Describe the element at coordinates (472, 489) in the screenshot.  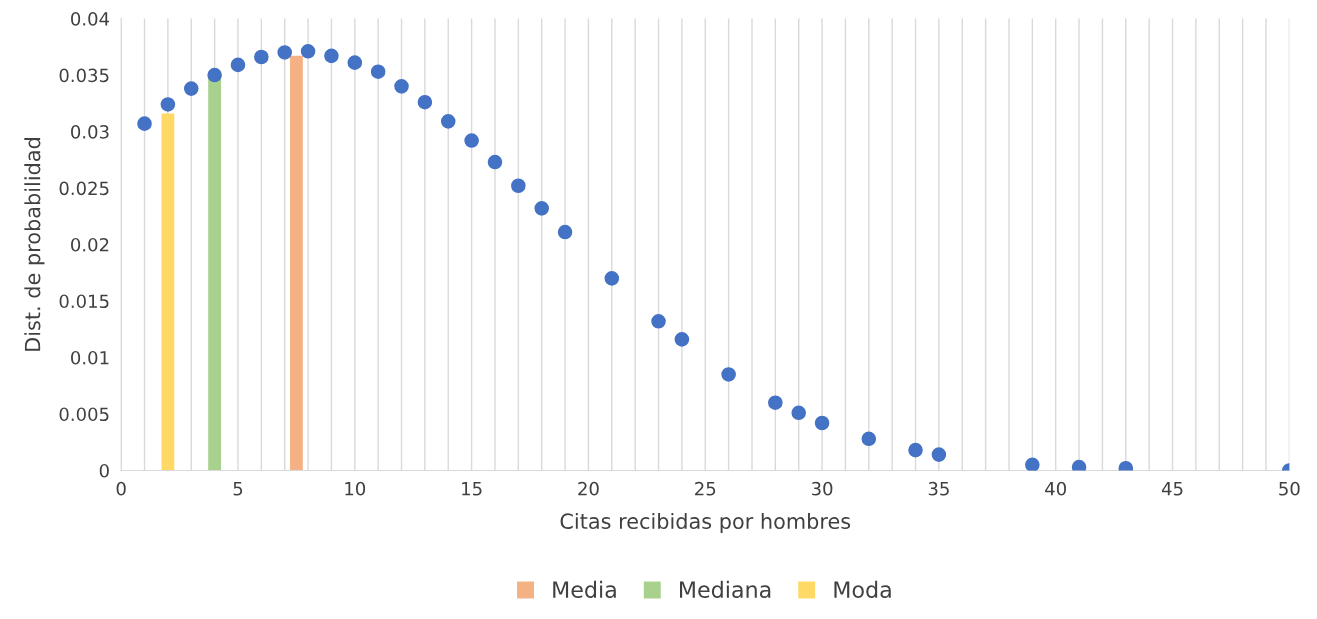
I see `x-tick-label: 15` at that location.